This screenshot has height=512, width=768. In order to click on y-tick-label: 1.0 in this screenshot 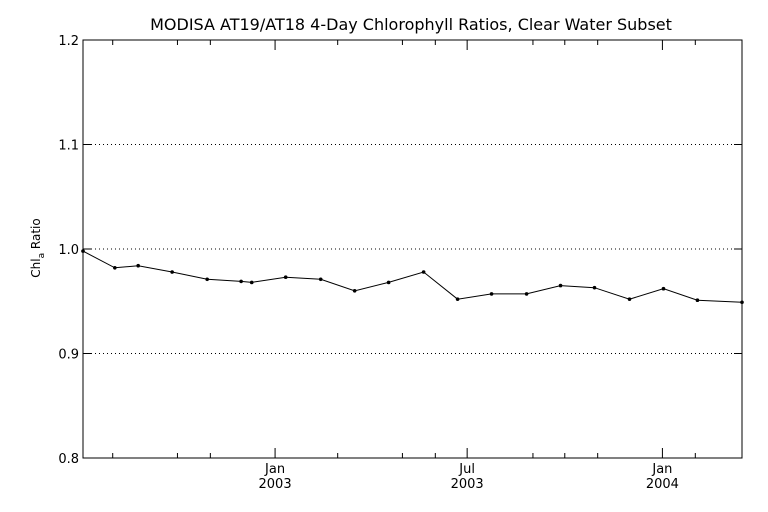, I will do `click(68, 250)`.